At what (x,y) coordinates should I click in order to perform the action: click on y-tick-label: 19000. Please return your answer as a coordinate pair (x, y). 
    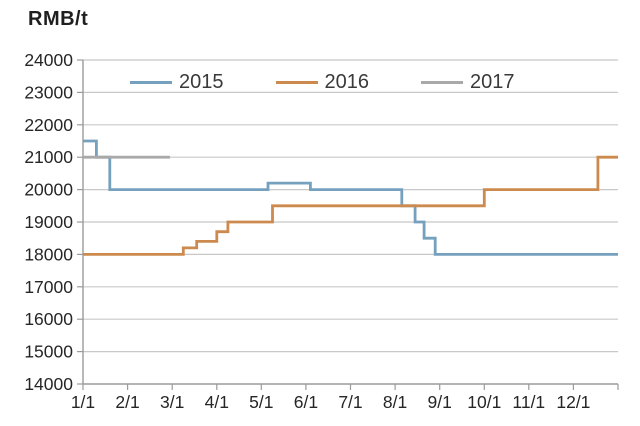
    Looking at the image, I should click on (48, 222).